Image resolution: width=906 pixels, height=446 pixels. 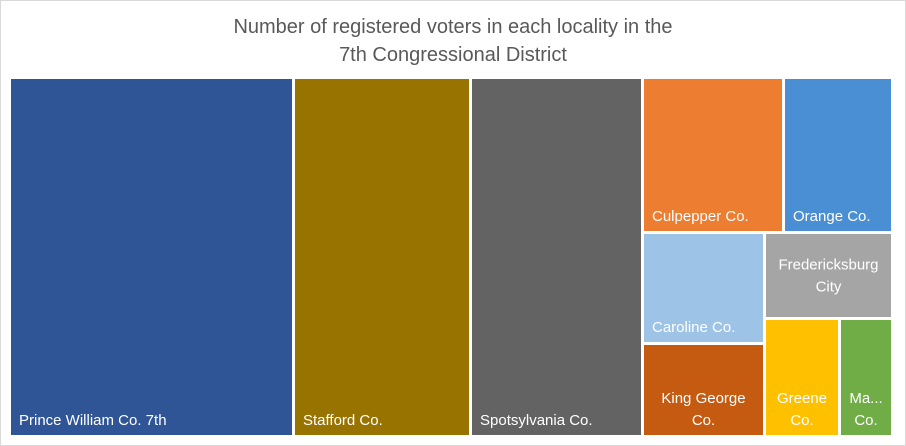 I want to click on treemap-tile-6: Caroline Co., so click(x=703, y=288).